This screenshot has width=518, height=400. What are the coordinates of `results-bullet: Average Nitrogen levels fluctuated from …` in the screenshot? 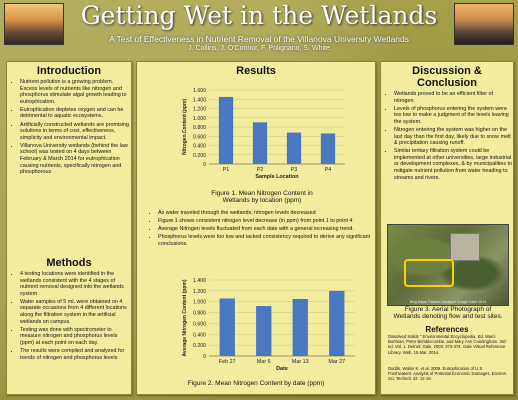 It's located at (272, 229).